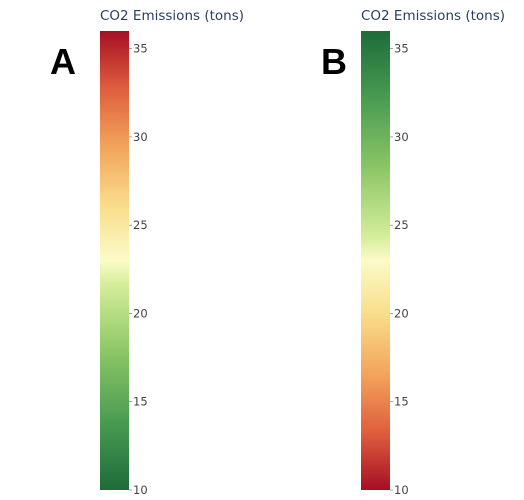 The image size is (524, 500). What do you see at coordinates (172, 16) in the screenshot?
I see `colorbar-title-a: CO2 Emissions (tons)` at bounding box center [172, 16].